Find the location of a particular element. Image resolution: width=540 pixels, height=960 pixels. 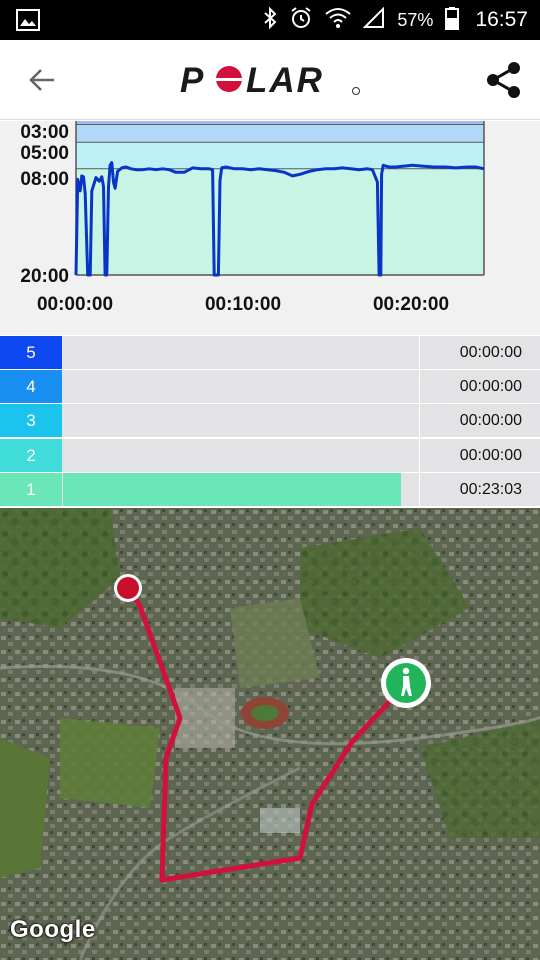

walking-person-icon is located at coordinates (406, 681).